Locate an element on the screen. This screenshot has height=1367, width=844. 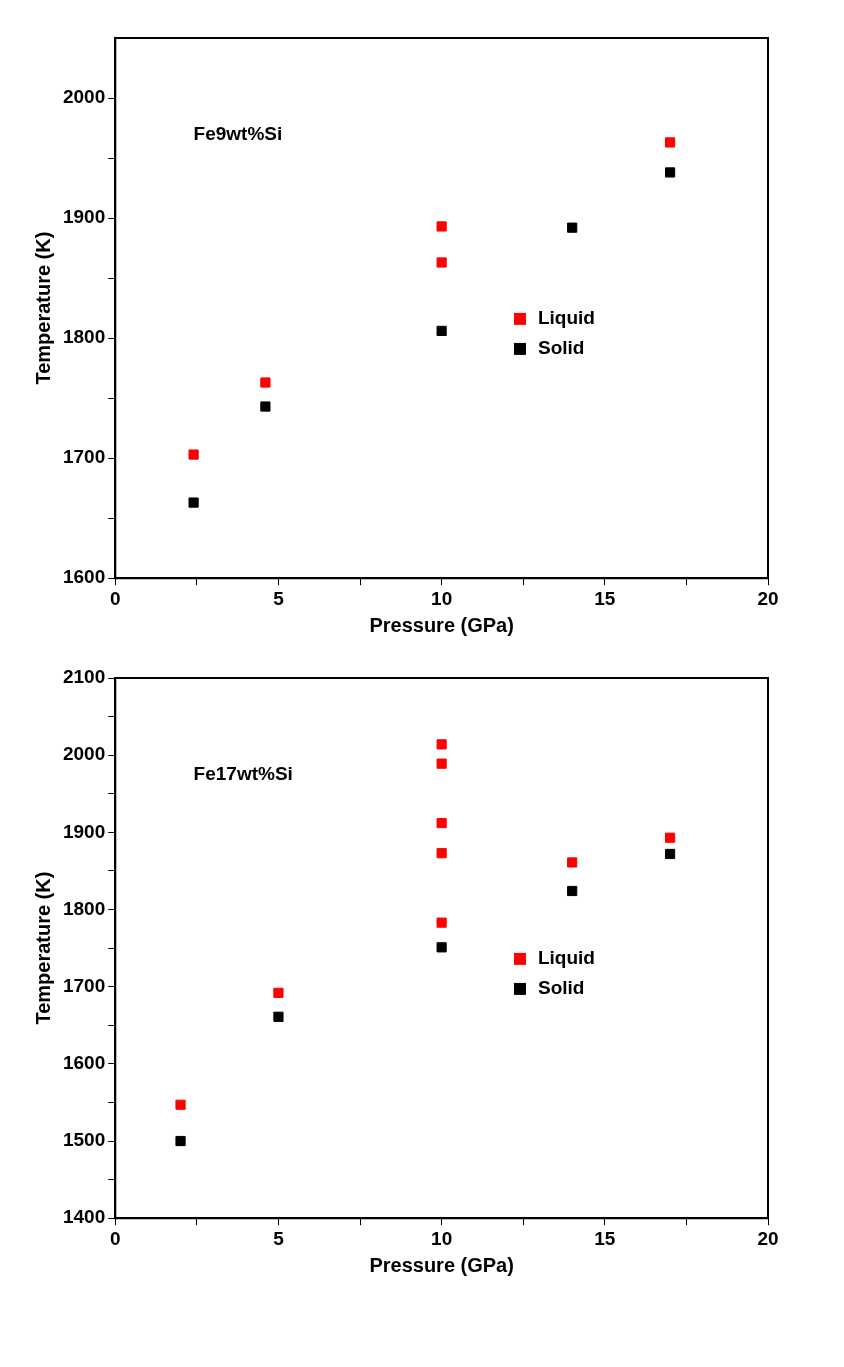
annotation: Fe9wt%Si is located at coordinates (238, 134).